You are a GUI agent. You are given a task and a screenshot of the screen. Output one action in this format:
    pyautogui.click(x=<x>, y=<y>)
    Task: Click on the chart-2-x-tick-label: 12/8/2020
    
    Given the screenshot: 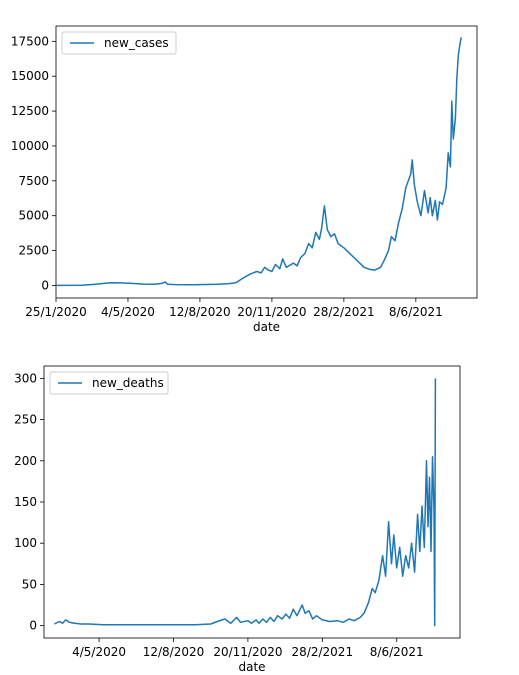 What is the action you would take?
    pyautogui.click(x=174, y=652)
    